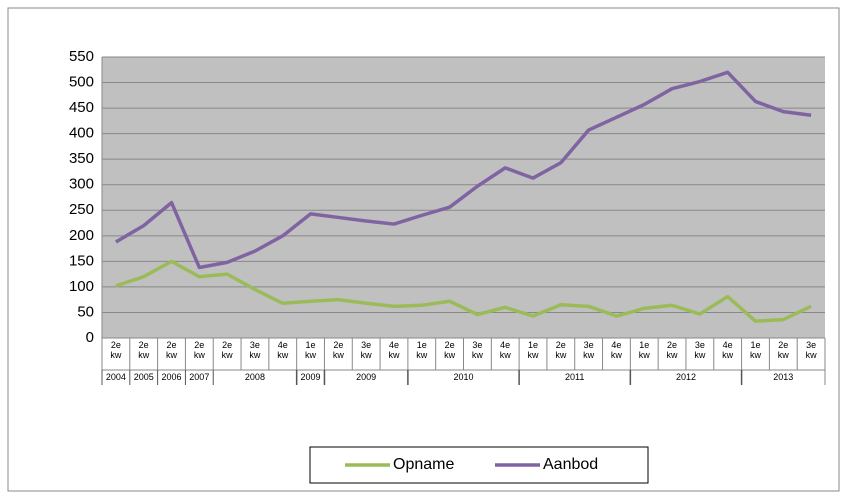 The image size is (847, 504). I want to click on y-tick-label: 400, so click(81, 133).